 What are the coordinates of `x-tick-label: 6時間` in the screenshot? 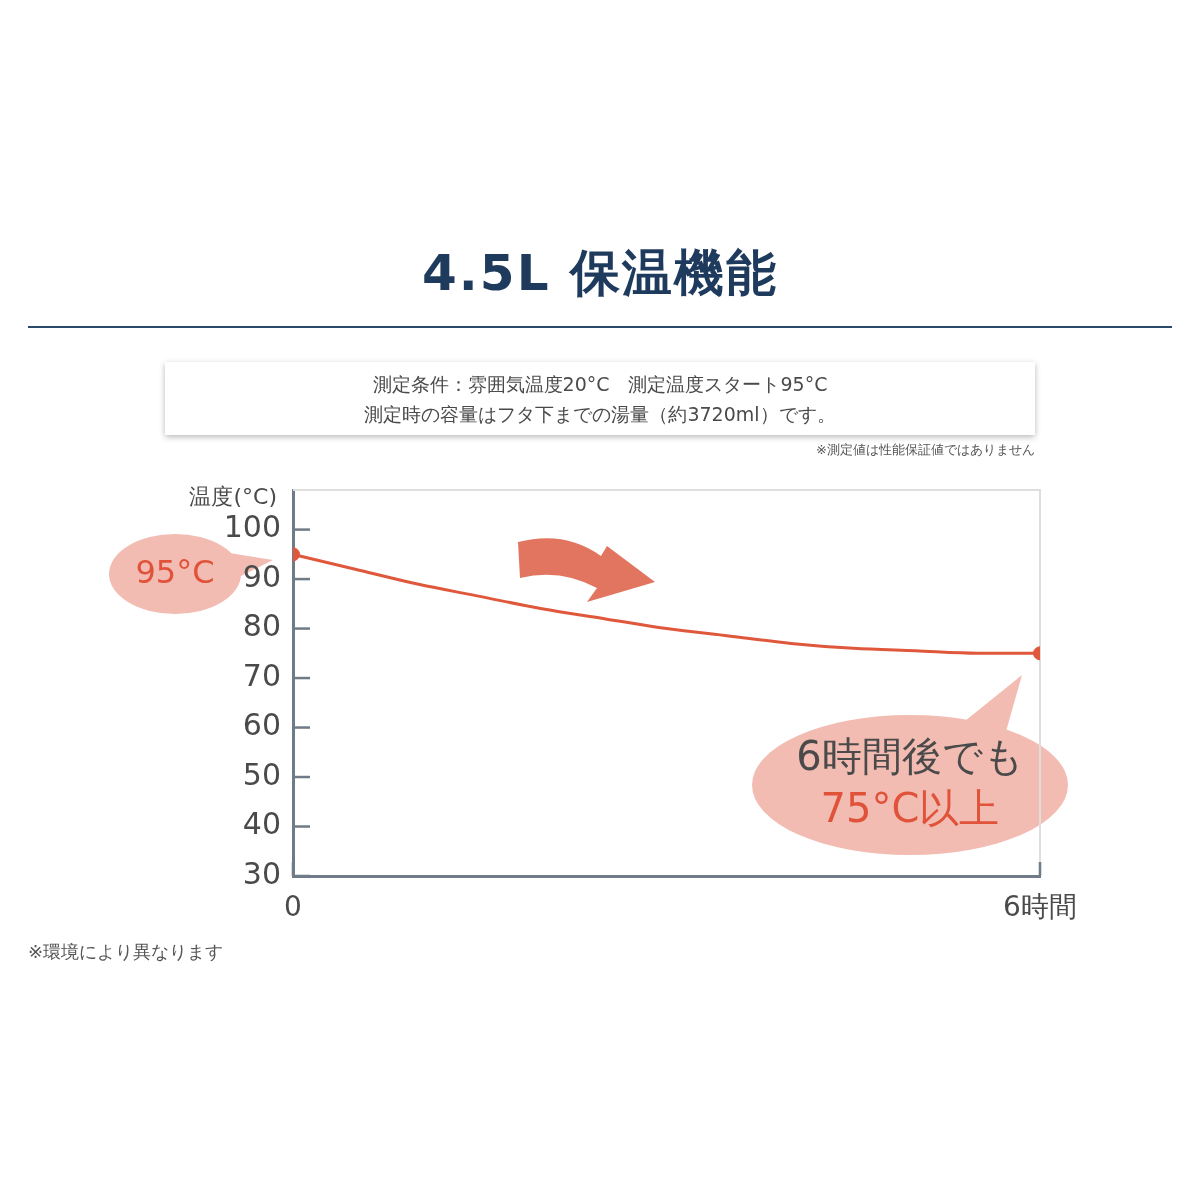 It's located at (1040, 907).